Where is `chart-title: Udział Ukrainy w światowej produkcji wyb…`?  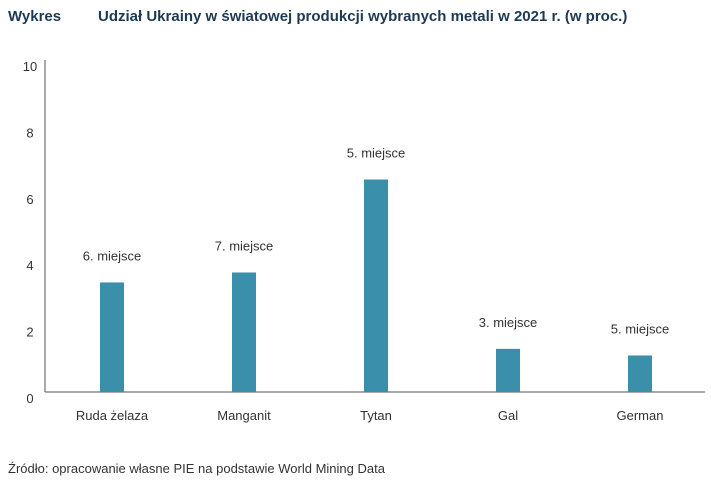
chart-title: Udział Ukrainy w światowej produkcji wyb… is located at coordinates (363, 16).